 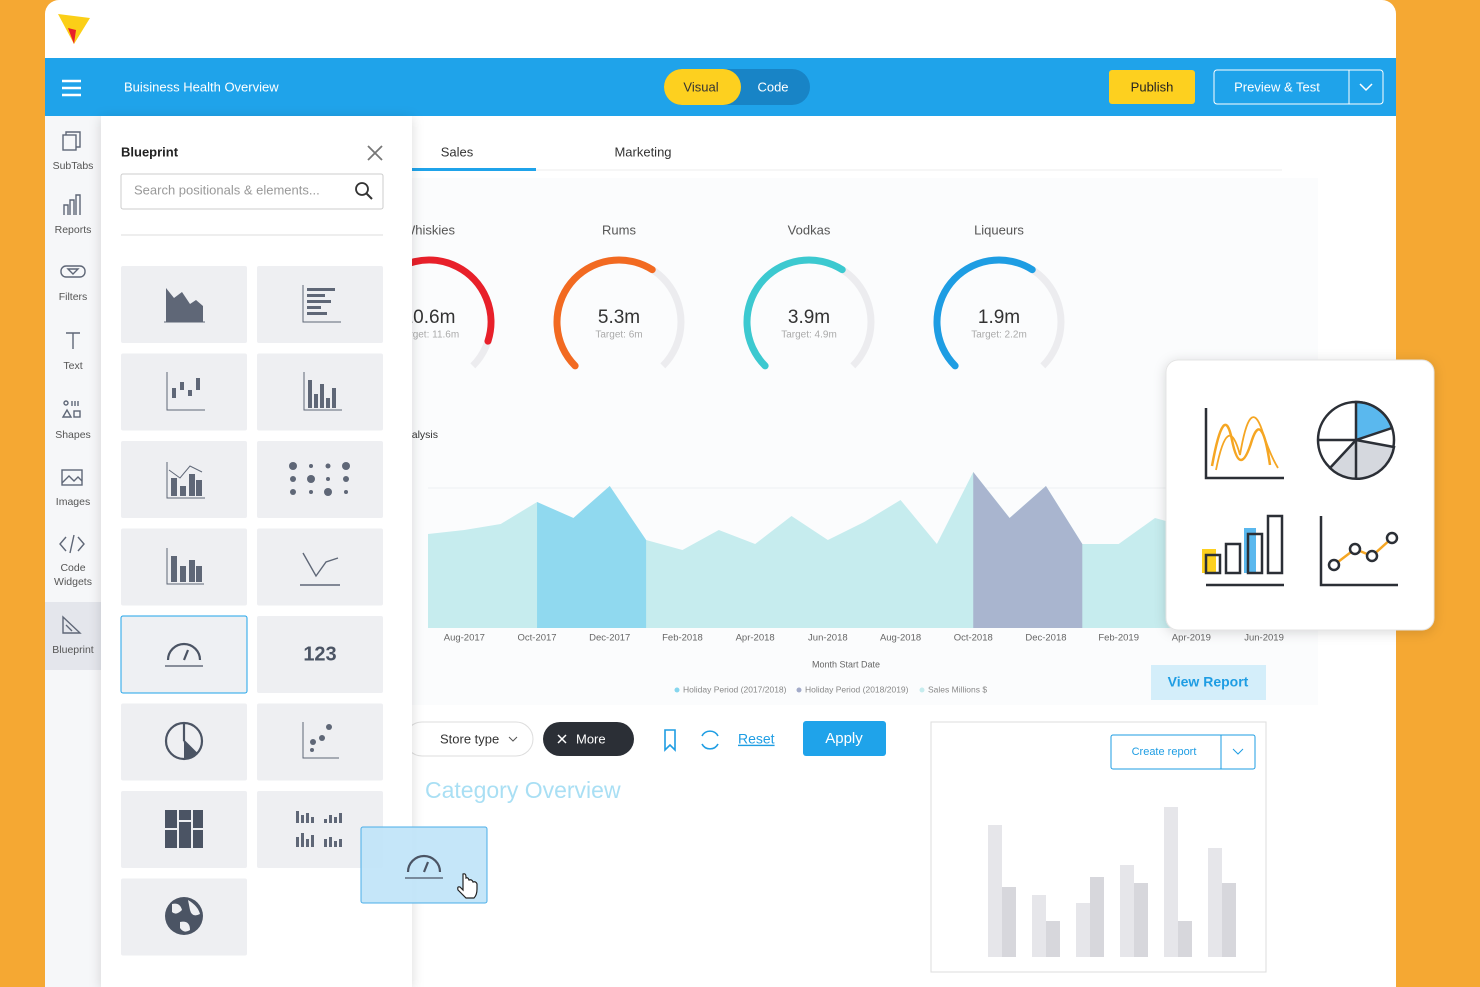 I want to click on dragged-tile, so click(x=424, y=865).